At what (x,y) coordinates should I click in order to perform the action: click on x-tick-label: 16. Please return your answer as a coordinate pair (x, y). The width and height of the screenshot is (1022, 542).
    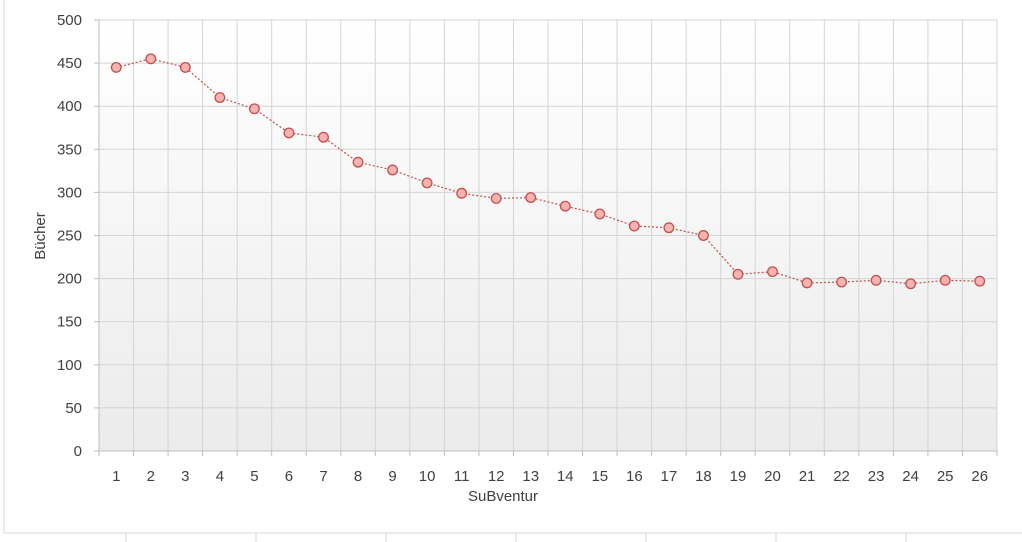
    Looking at the image, I should click on (634, 476).